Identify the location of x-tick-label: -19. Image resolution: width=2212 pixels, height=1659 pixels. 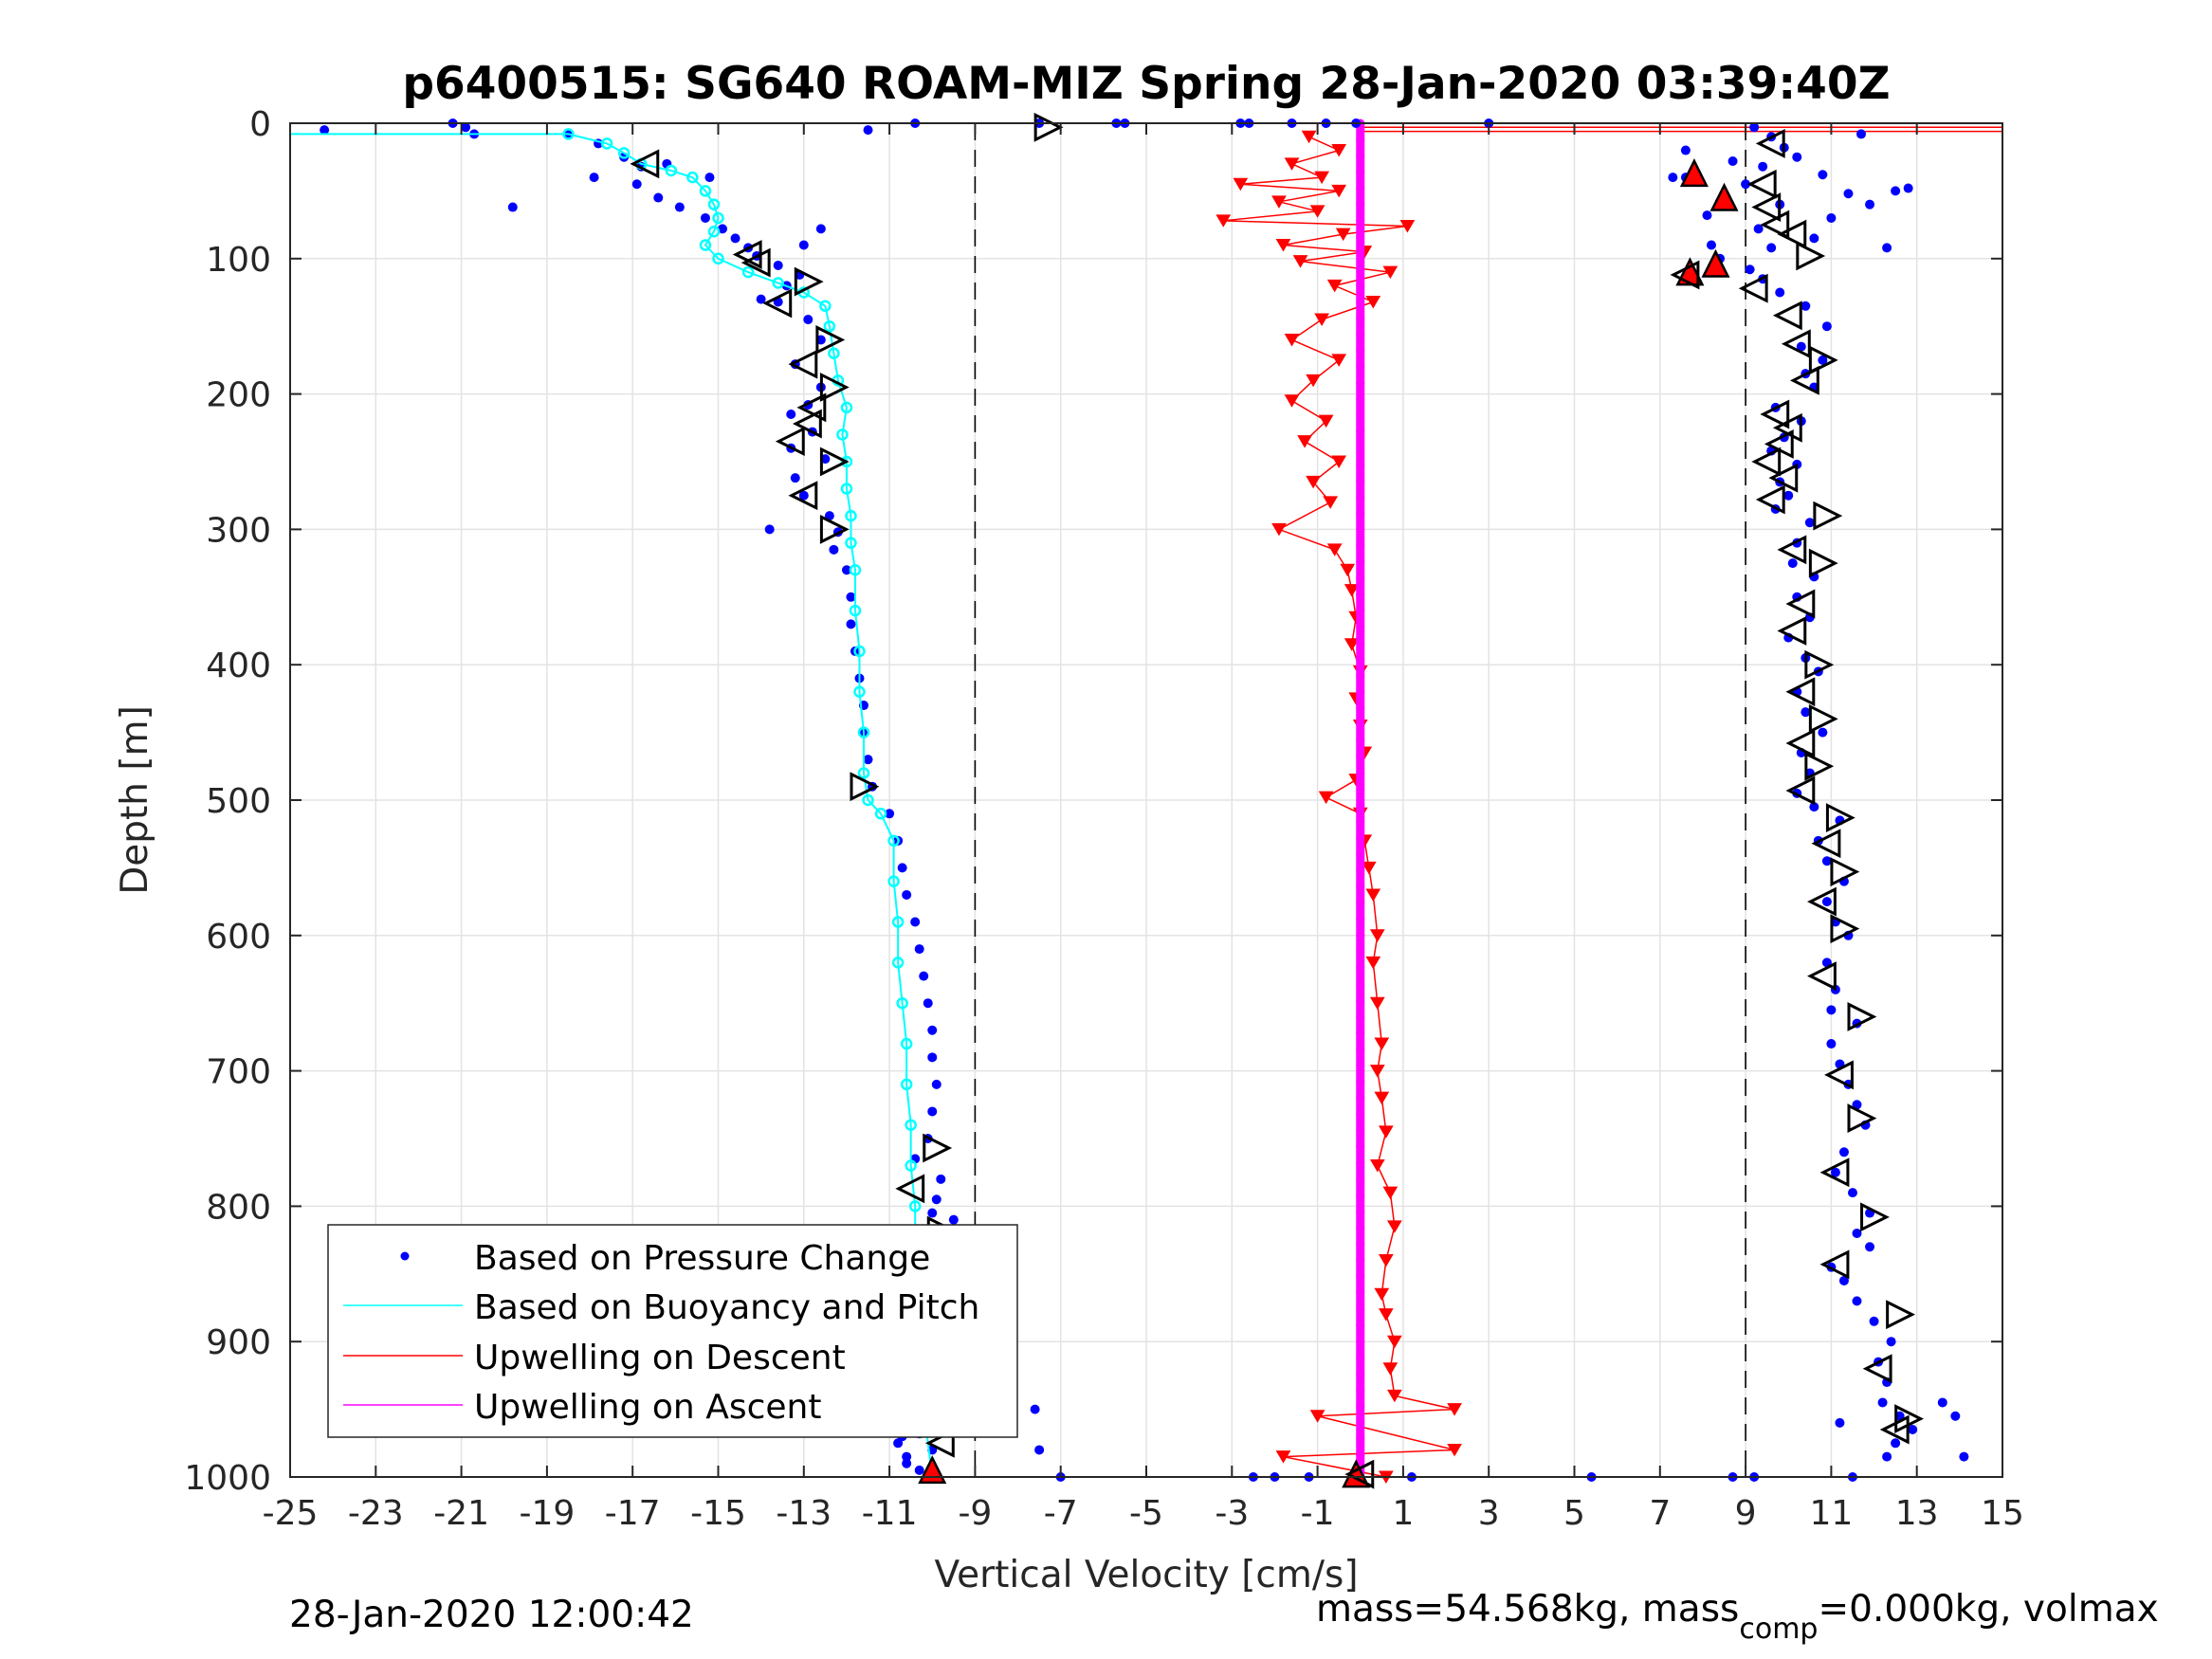
(547, 1513).